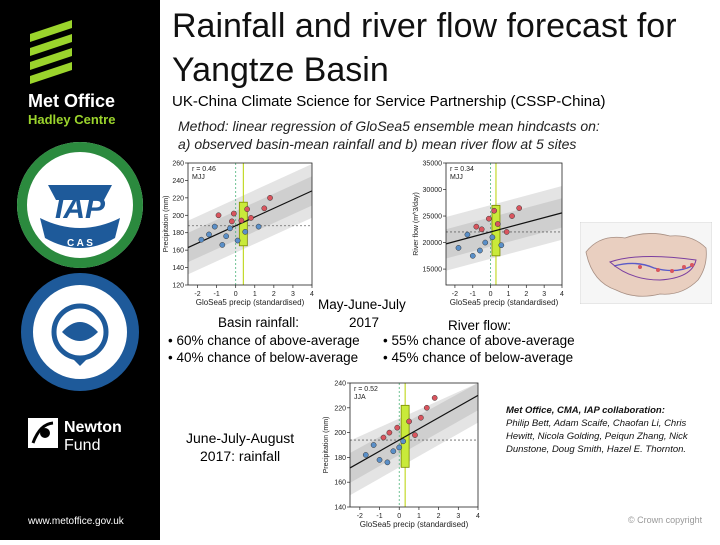 The image size is (720, 545). Describe the element at coordinates (51, 52) in the screenshot. I see `metoffice-stripes-icon` at that location.